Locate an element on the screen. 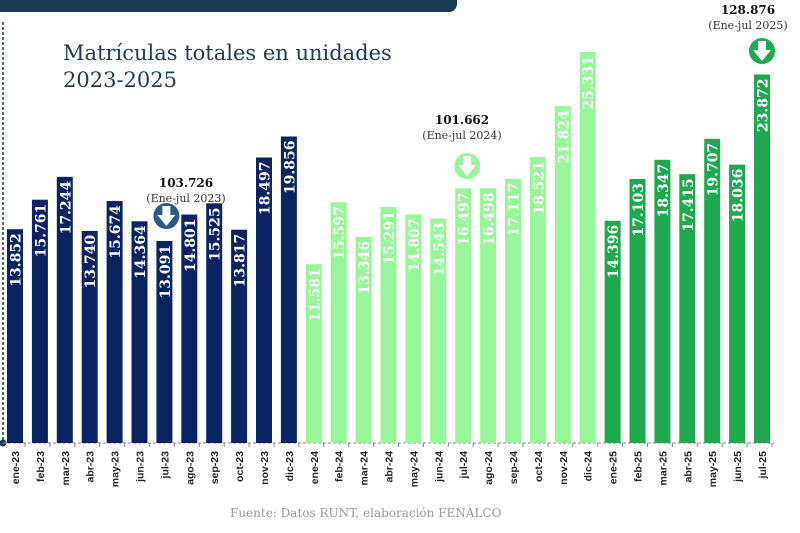  value-label-feb-23: 15.761 is located at coordinates (41, 231).